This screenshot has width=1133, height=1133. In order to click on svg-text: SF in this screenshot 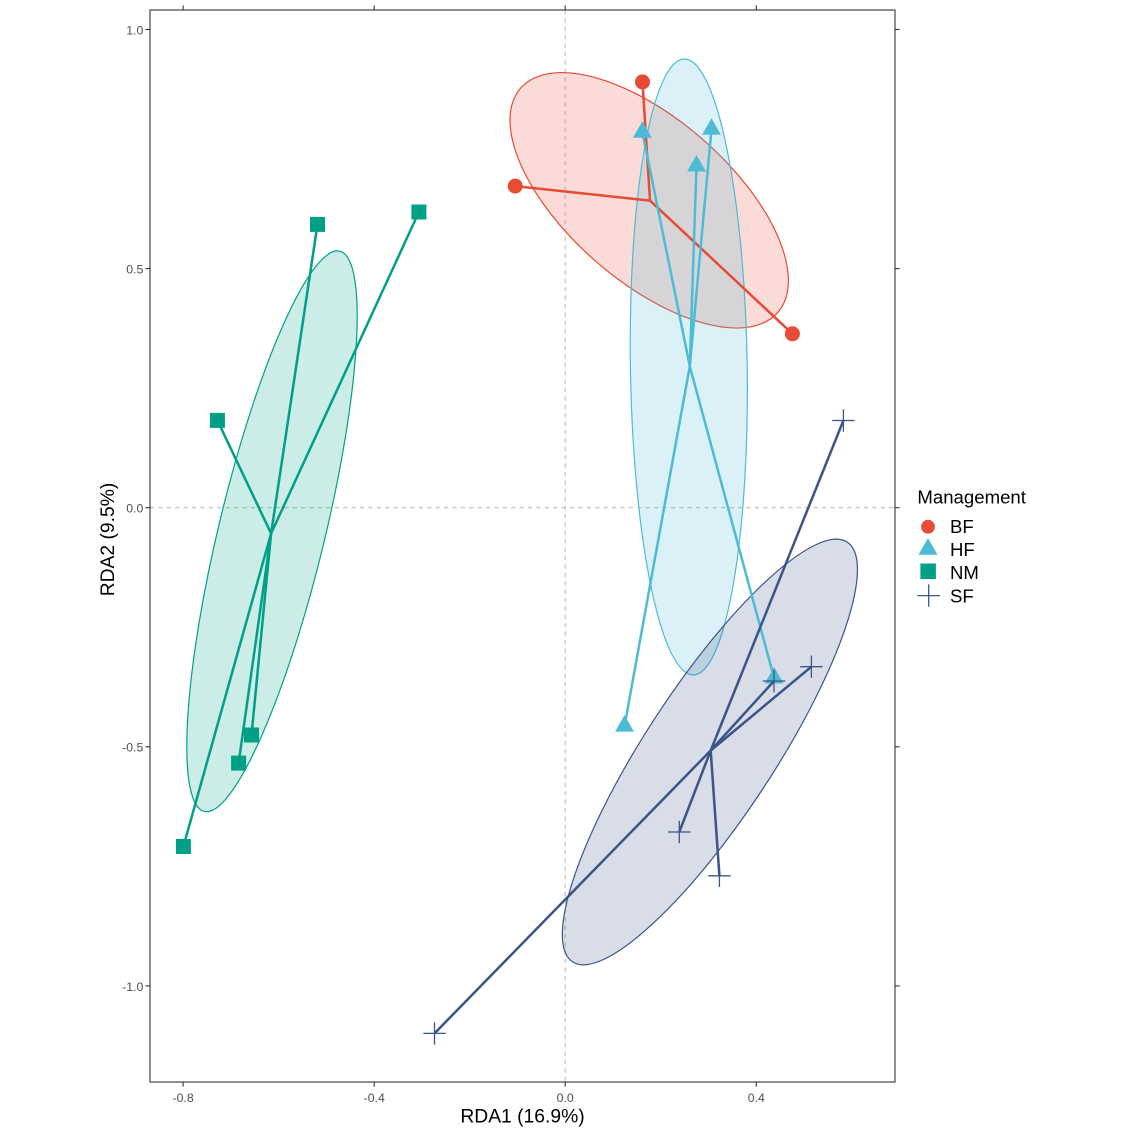, I will do `click(962, 595)`.